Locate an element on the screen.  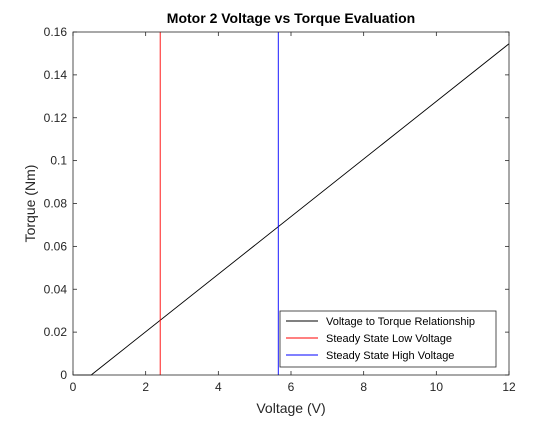
x-axis-label: Voltage (V) is located at coordinates (290, 408).